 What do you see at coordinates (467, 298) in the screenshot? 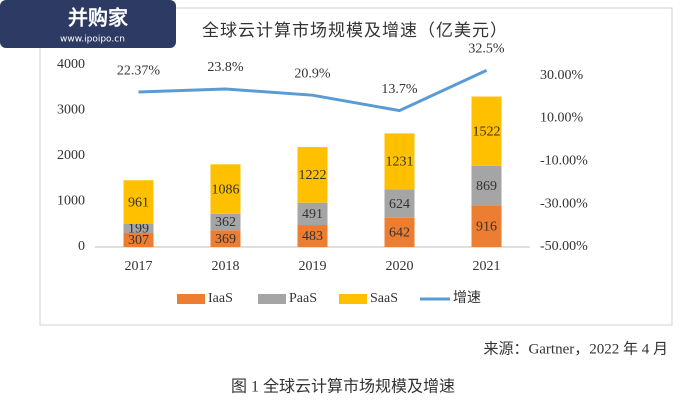
I see `legend-label: 增速` at bounding box center [467, 298].